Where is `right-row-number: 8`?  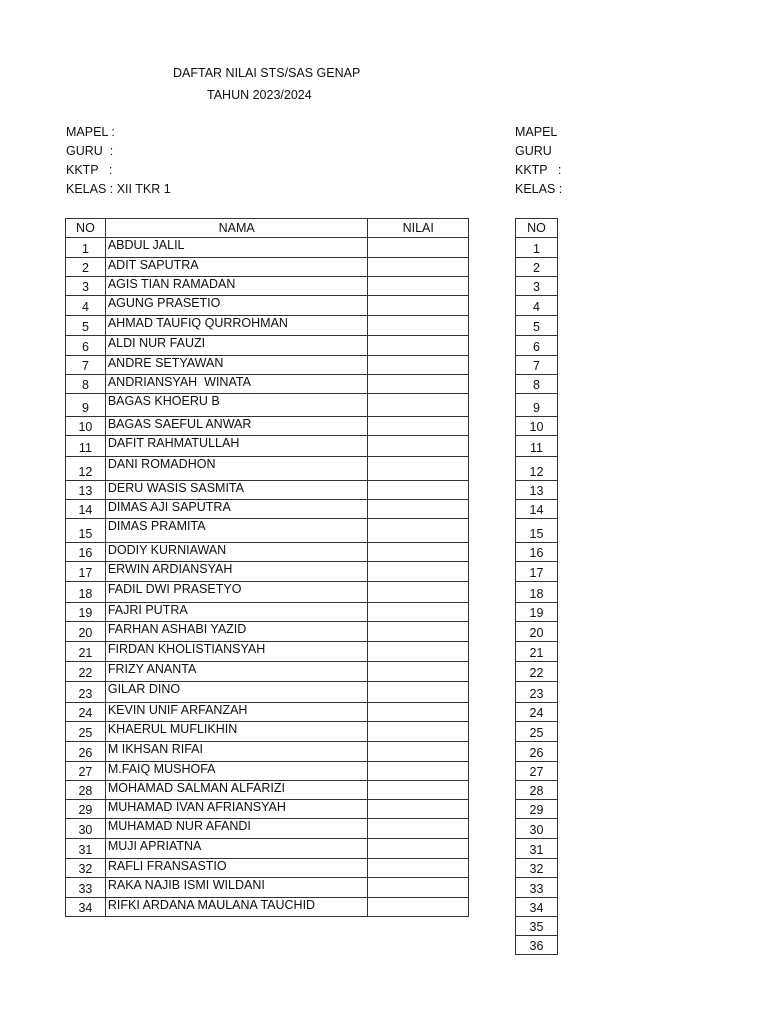 right-row-number: 8 is located at coordinates (536, 384).